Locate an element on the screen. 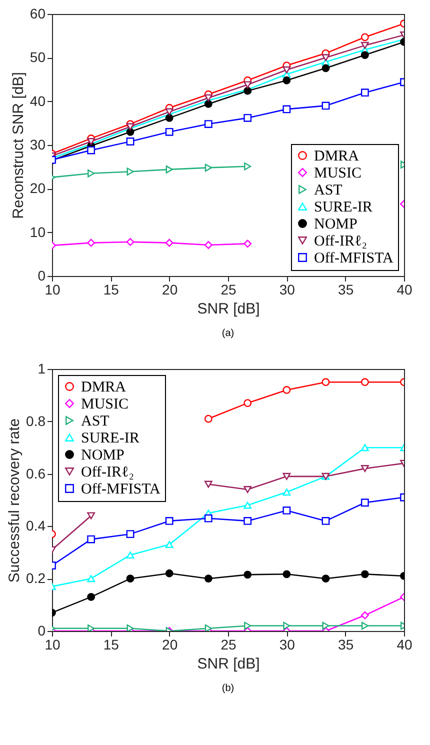  y-tick-label: 30 is located at coordinates (38, 144).